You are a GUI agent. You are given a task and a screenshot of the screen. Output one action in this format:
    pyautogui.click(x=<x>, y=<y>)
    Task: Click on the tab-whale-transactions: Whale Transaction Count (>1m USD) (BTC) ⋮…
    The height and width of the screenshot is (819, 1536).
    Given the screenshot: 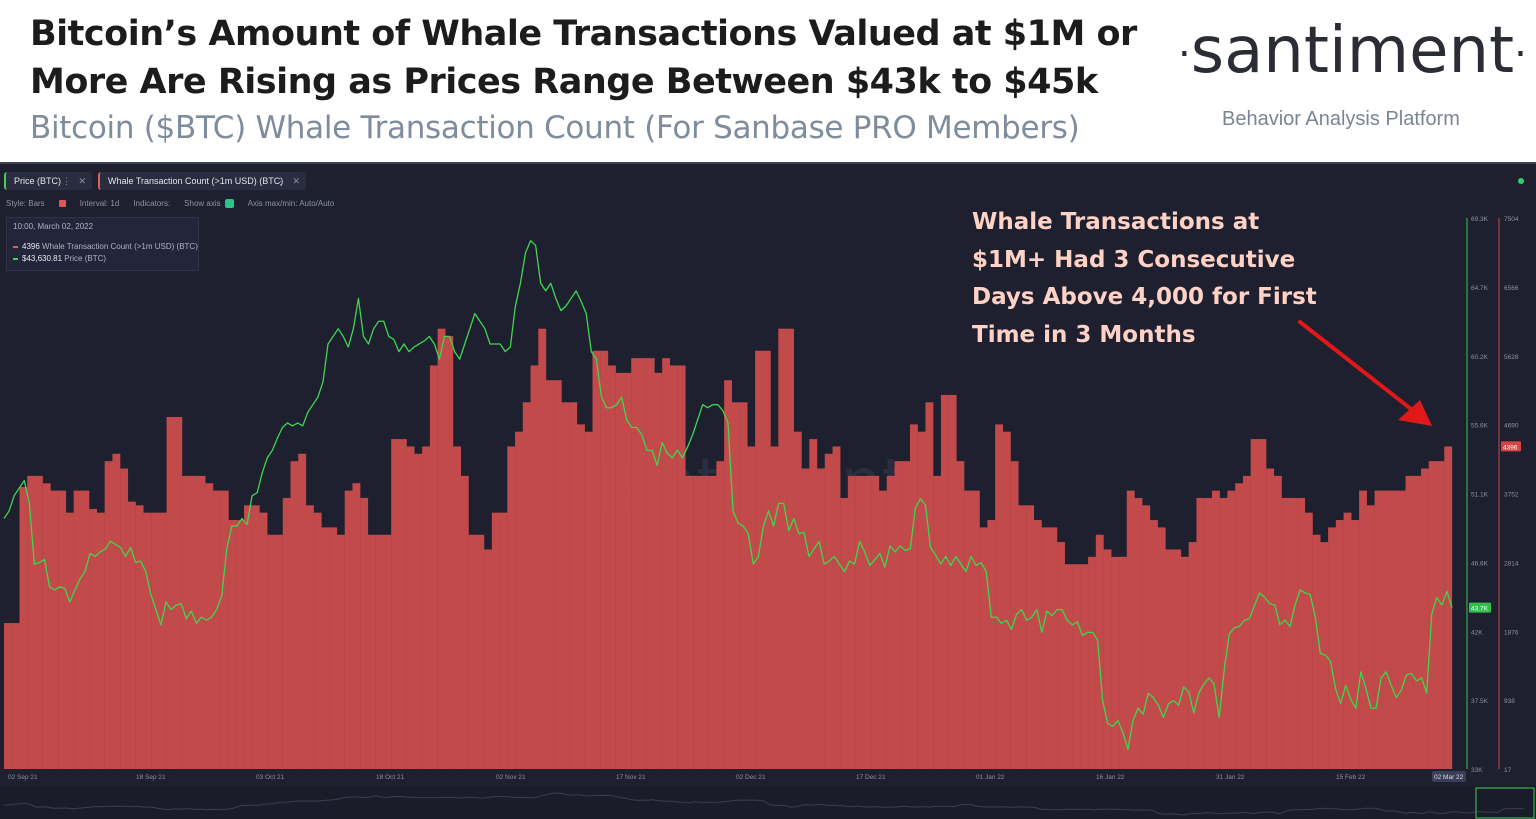 What is the action you would take?
    pyautogui.click(x=202, y=181)
    